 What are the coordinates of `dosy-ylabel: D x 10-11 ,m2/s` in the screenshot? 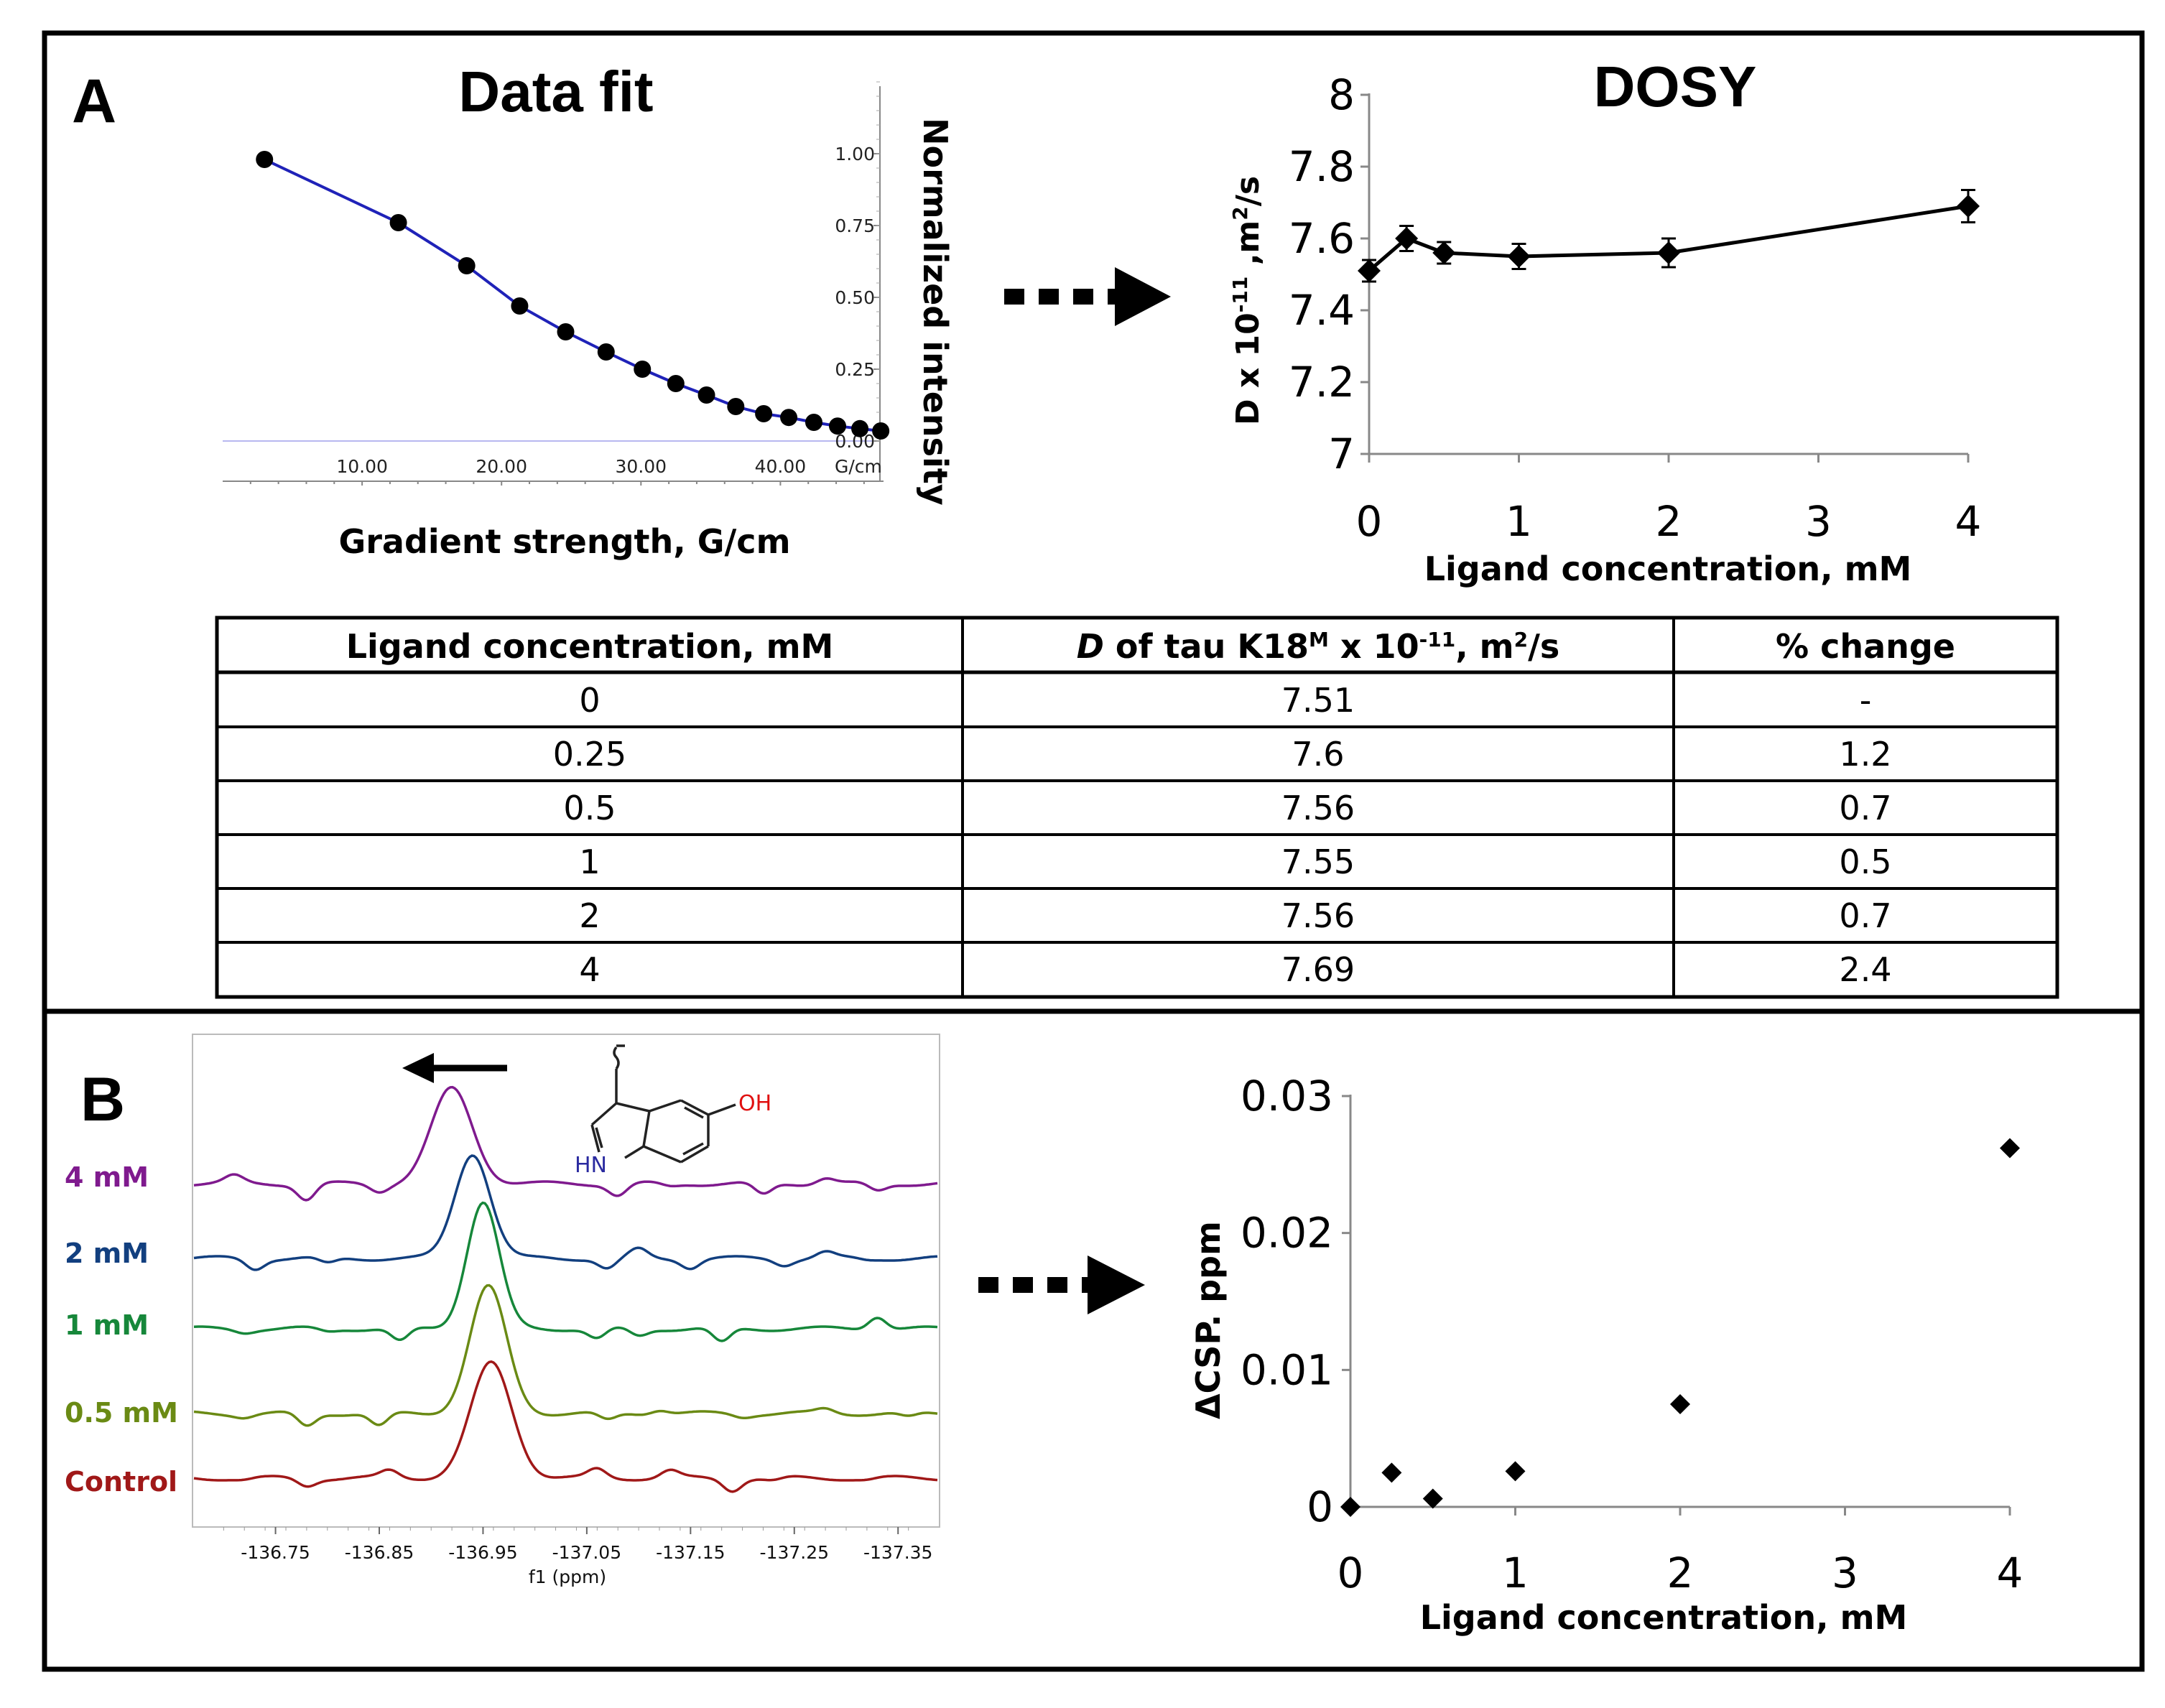 It's located at (1247, 300).